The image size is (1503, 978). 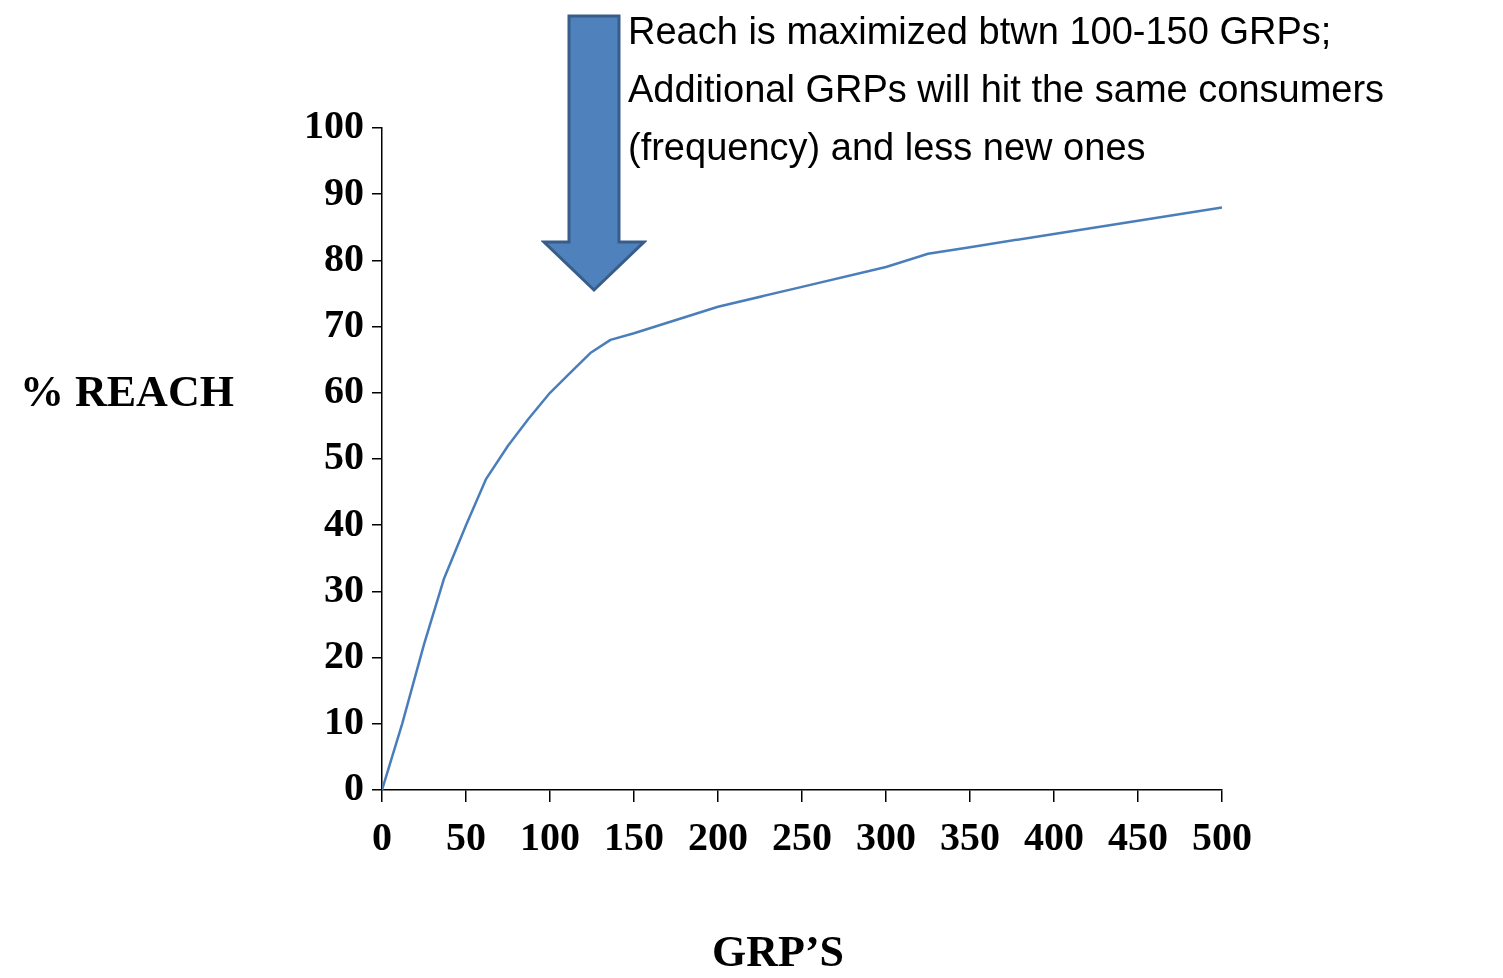 I want to click on y-tick-label: 20, so click(x=344, y=654).